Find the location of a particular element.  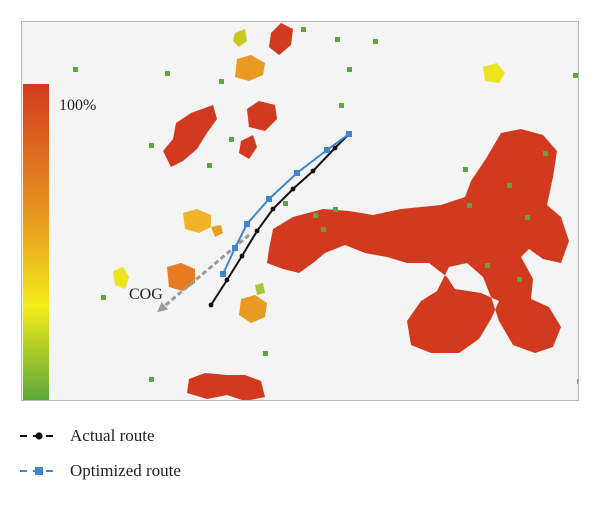

cog-annotation: COG is located at coordinates (146, 294).